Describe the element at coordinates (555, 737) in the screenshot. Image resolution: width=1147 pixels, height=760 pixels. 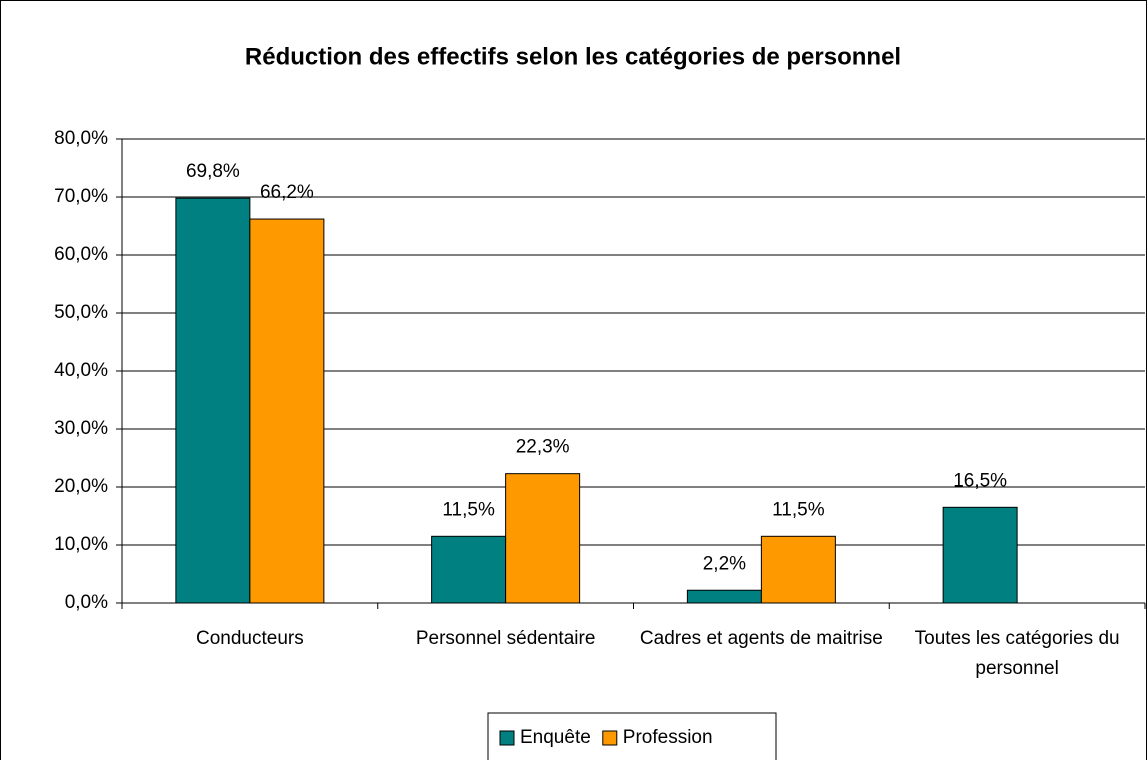
I see `legend-label: Enquête` at that location.